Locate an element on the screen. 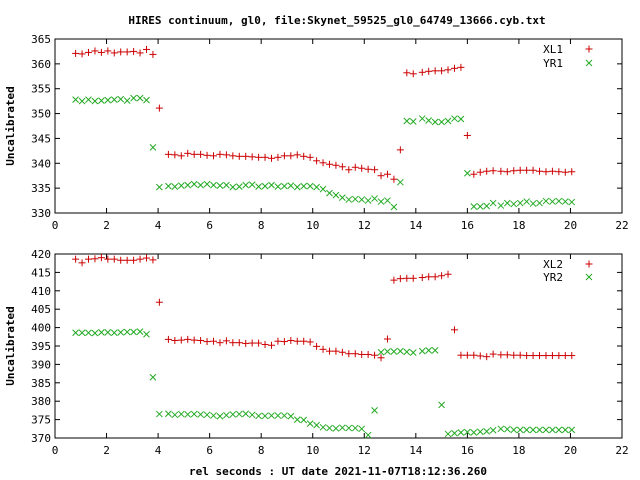 The image size is (640, 480). y-tick-label: 345 is located at coordinates (41, 138).